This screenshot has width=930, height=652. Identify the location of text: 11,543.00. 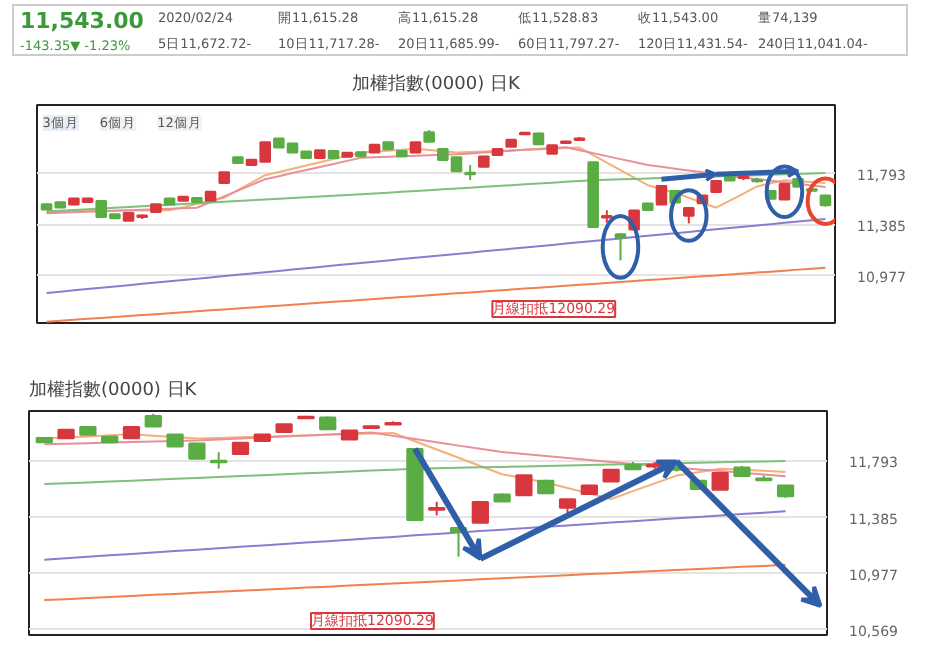
(83, 22).